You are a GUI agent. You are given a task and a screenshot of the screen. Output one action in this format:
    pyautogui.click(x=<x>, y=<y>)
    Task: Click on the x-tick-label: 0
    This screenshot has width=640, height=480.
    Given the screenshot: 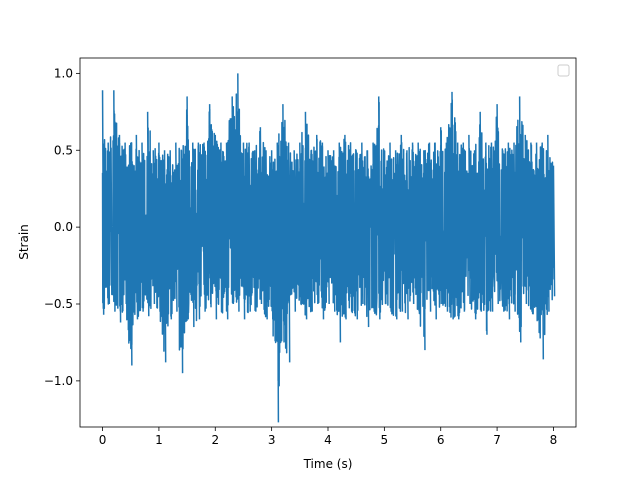 What is the action you would take?
    pyautogui.click(x=103, y=440)
    